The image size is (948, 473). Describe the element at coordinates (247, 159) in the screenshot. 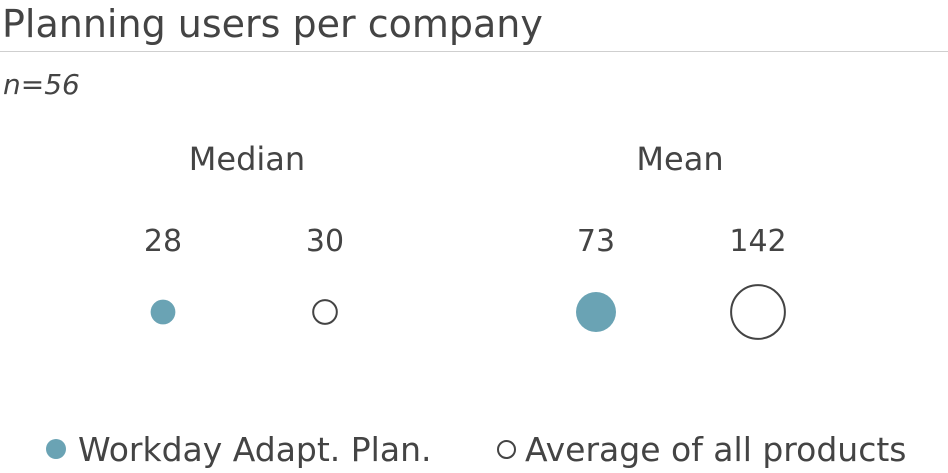

I see `group-label-median: Median` at that location.